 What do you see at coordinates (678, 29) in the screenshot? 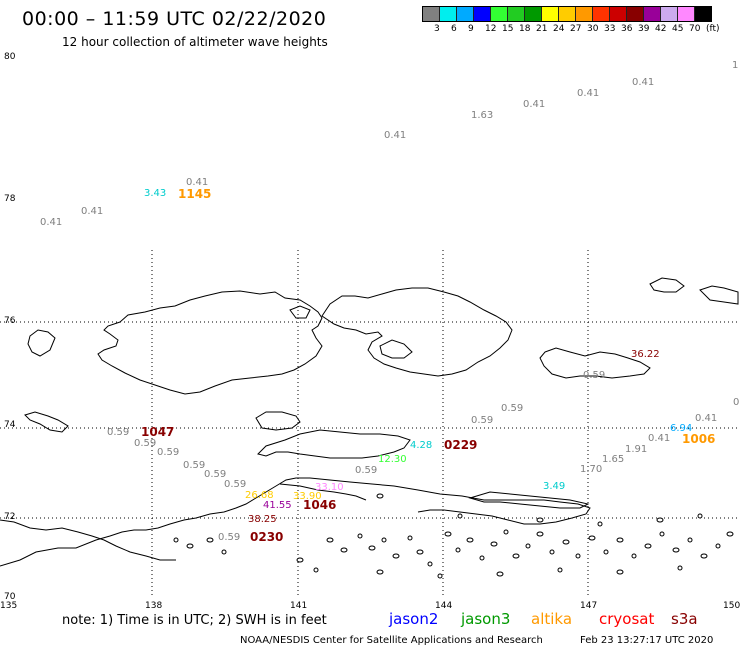
I see `color-scale-label: 45` at bounding box center [678, 29].